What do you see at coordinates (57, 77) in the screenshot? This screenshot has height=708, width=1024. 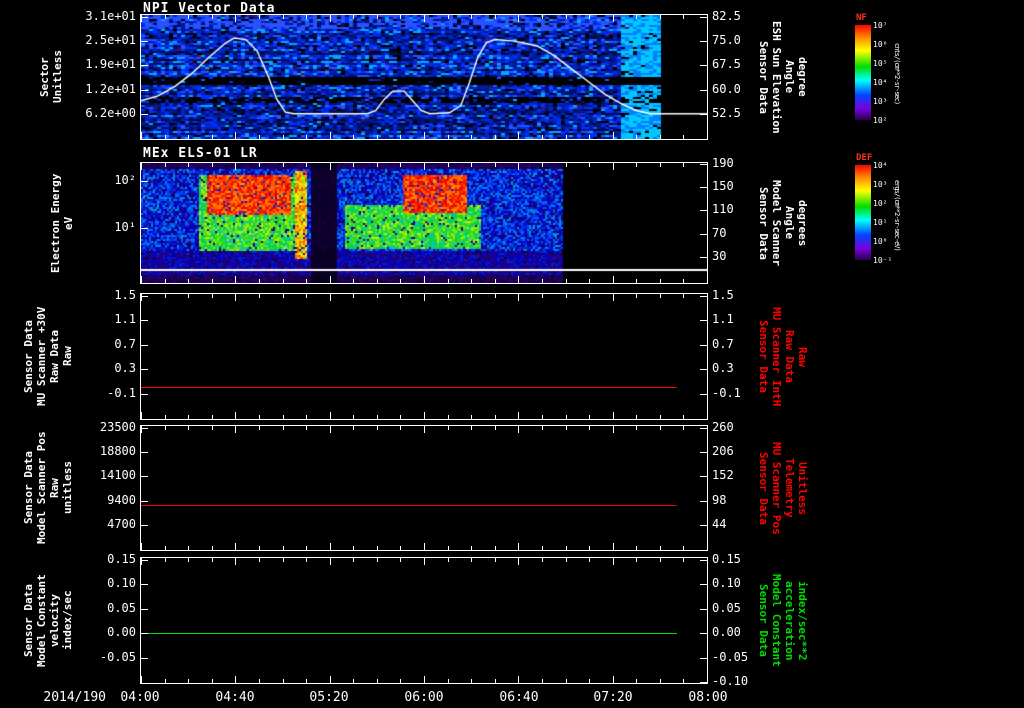 I see `y-axis-label-line: Unitless` at bounding box center [57, 77].